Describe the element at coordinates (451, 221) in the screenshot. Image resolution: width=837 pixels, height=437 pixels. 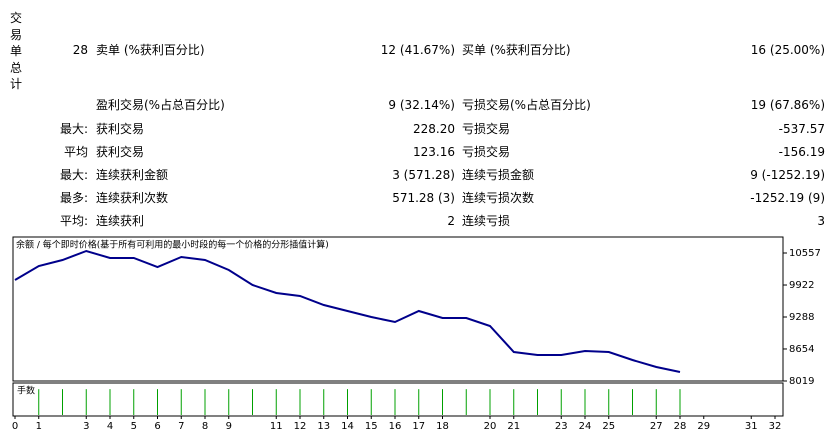
I see `summary-value: 2` at that location.